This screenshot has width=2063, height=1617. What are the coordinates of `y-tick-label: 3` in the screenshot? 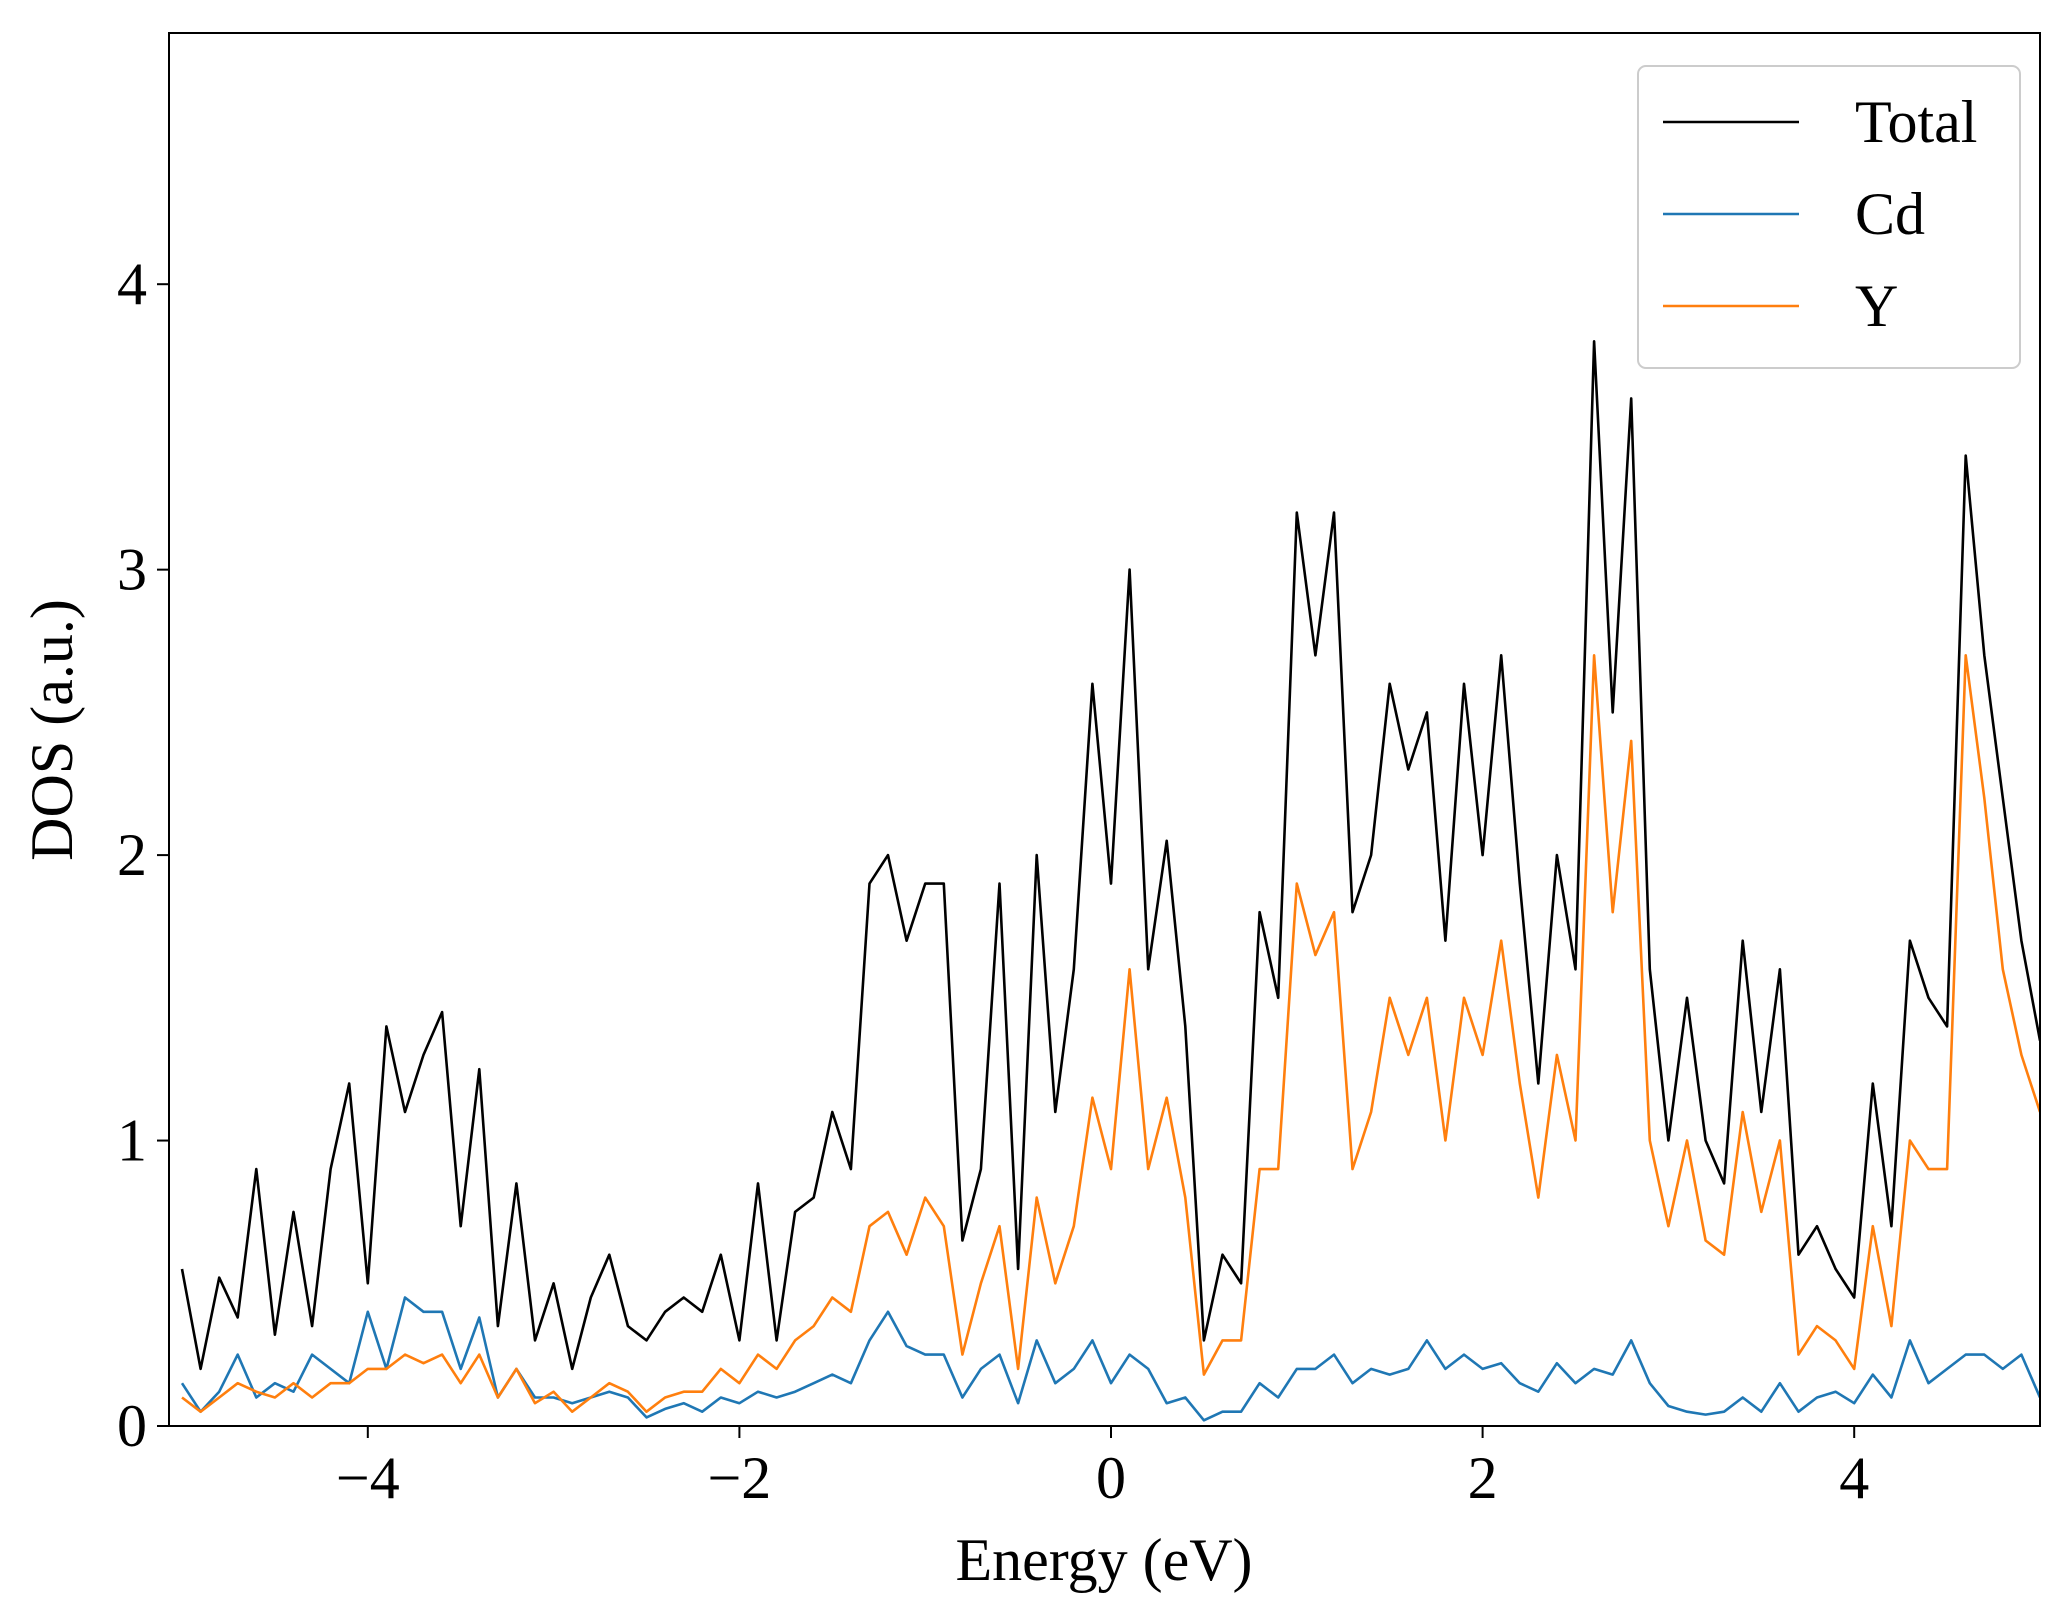 It's located at (132, 570).